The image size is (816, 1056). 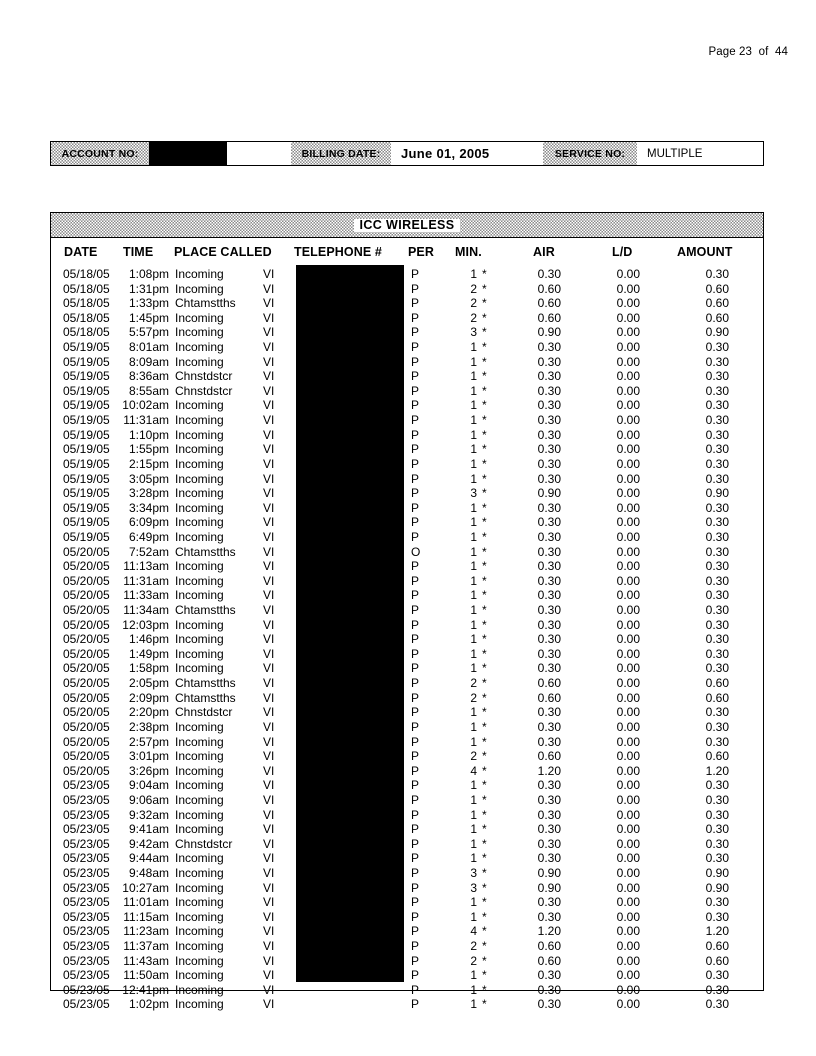 What do you see at coordinates (407, 917) in the screenshot?
I see `table-row: 05/23/05 11:15am Incoming VI P 1 * 0.30 0.00 0.30` at bounding box center [407, 917].